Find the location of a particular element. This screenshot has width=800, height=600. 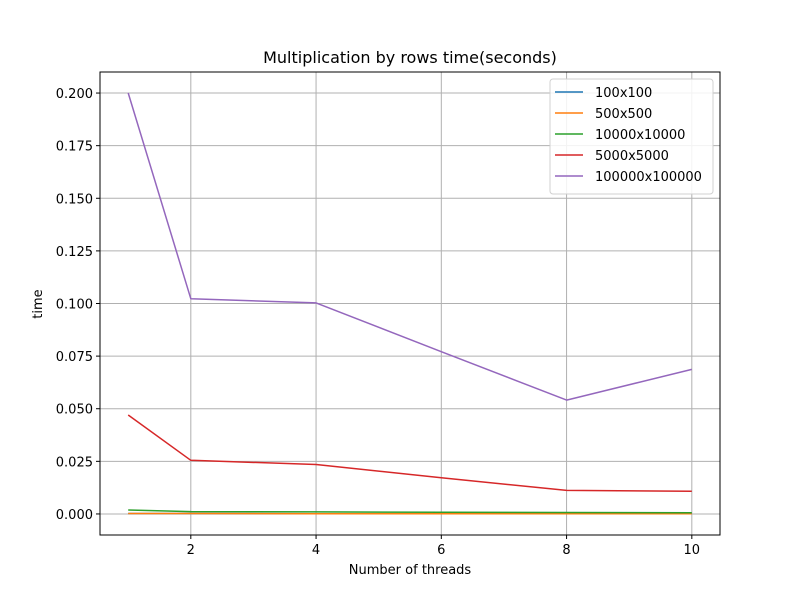

x-axis-ticks: 2 4 6 8 10 is located at coordinates (443, 546).